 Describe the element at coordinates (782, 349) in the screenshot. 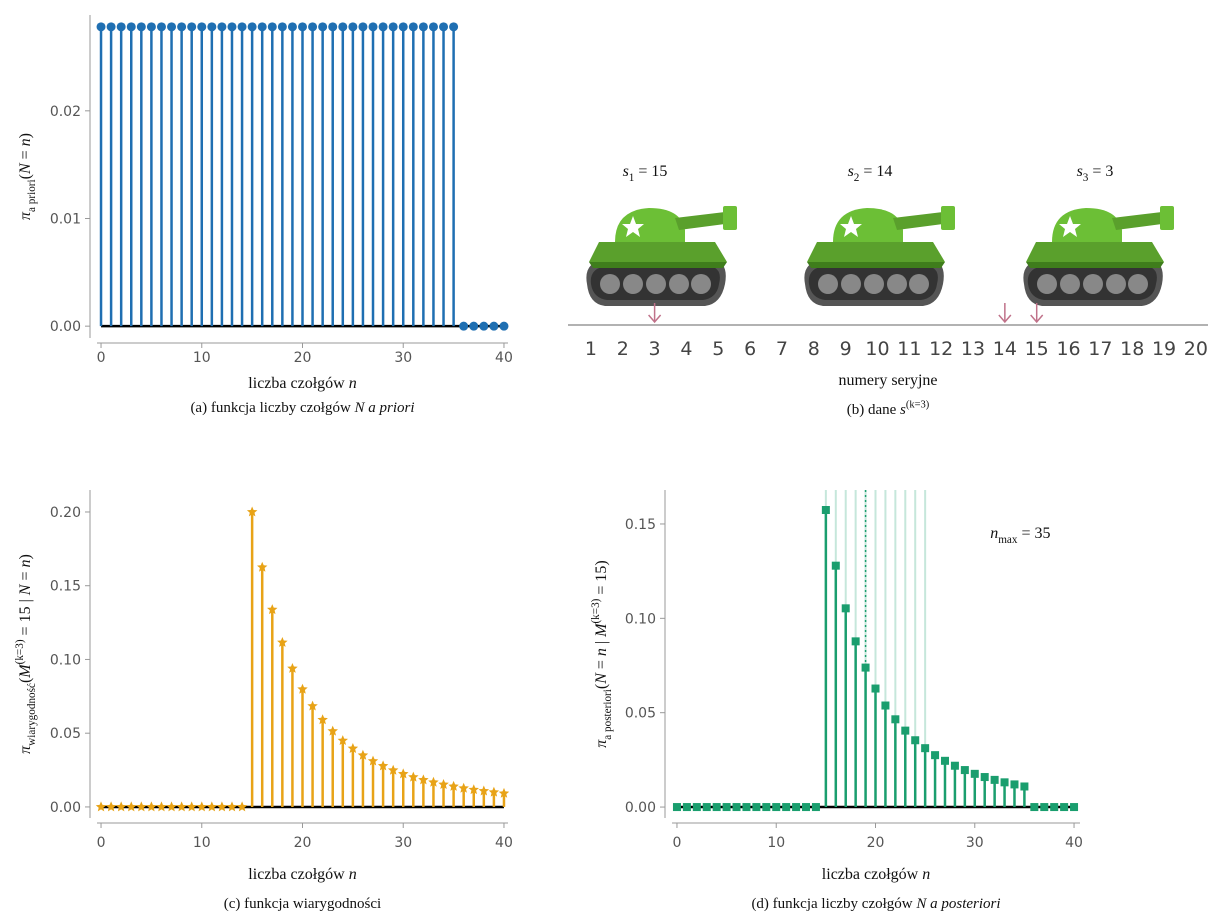

I see `tick-label: 7` at that location.